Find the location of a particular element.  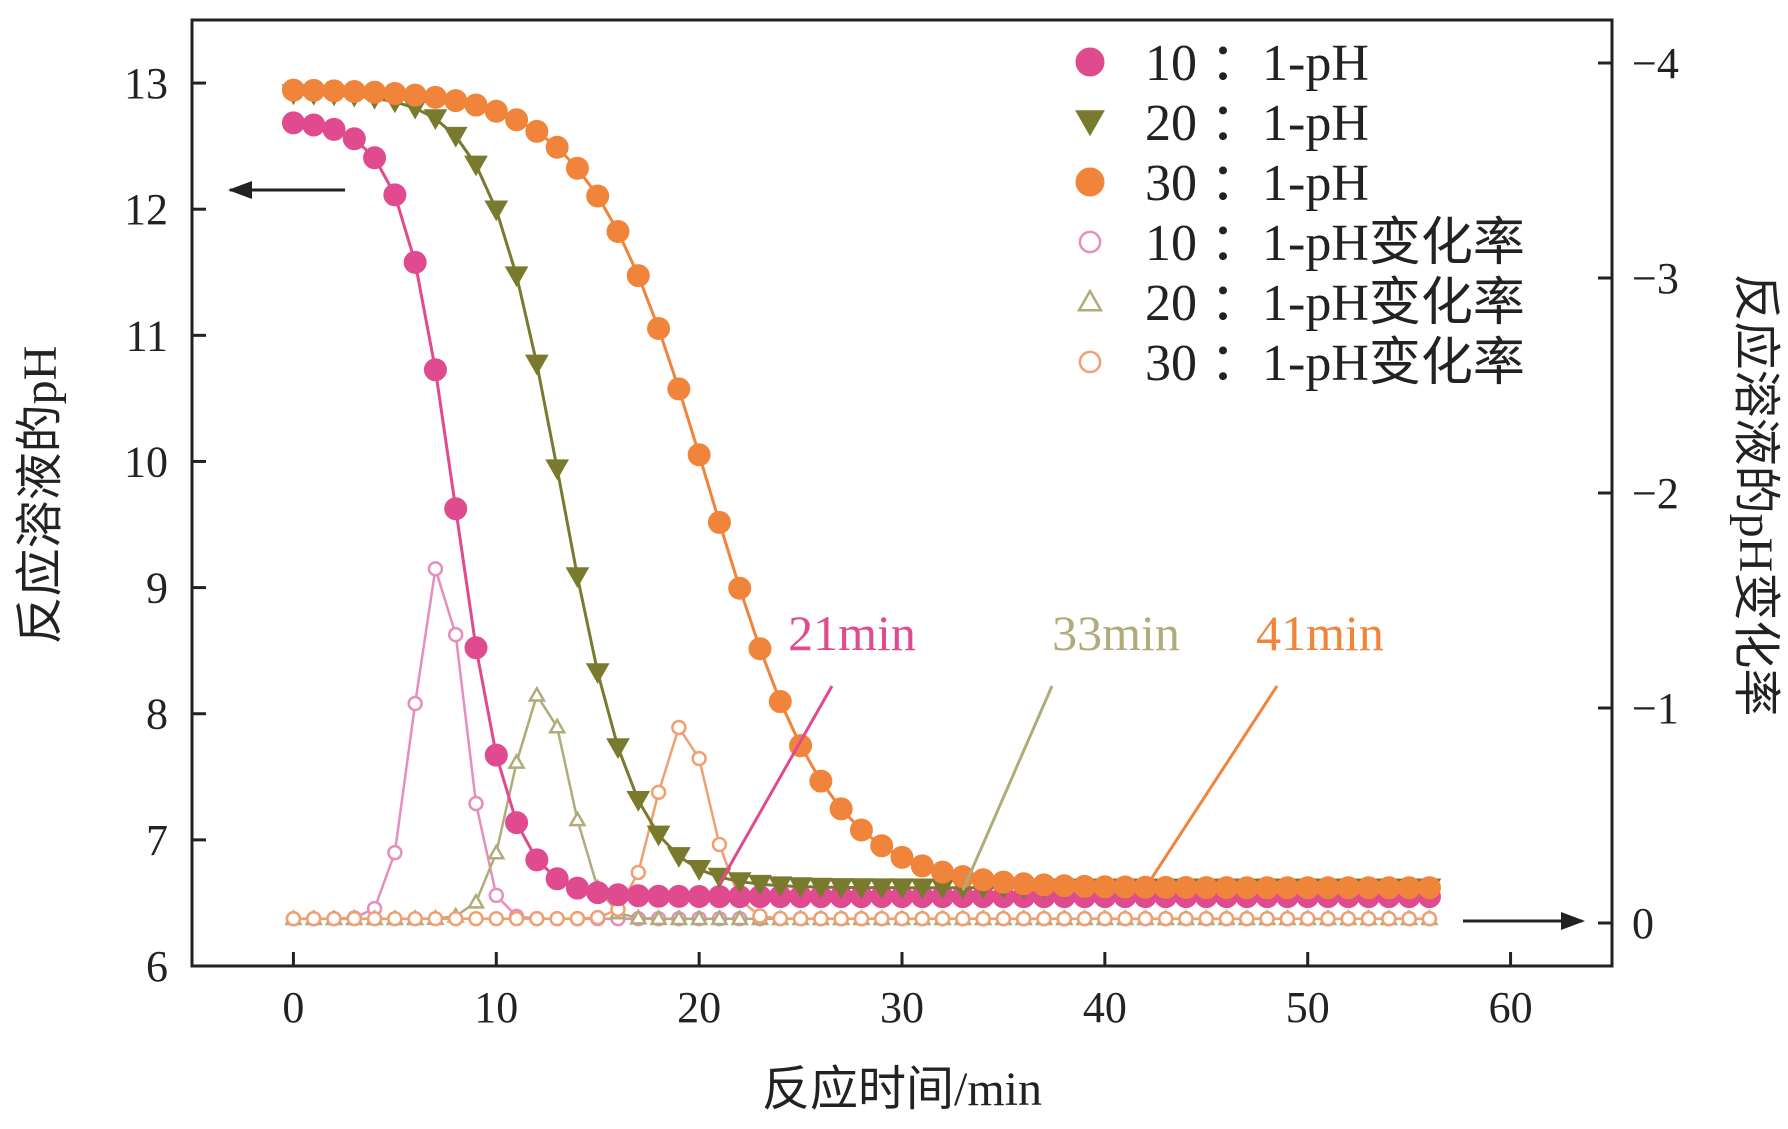

x-tick-label: 30 is located at coordinates (902, 1007).